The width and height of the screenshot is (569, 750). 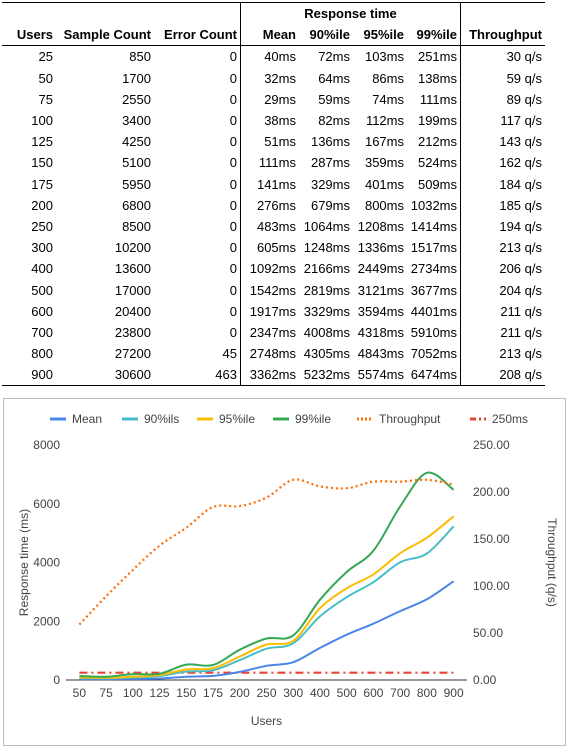 What do you see at coordinates (502, 311) in the screenshot?
I see `cell-throughput: 211 q/s` at bounding box center [502, 311].